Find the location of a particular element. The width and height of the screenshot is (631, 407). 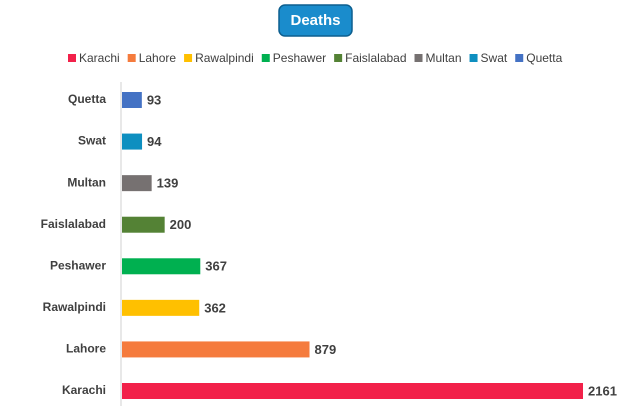

legend-label: Multan is located at coordinates (444, 58).